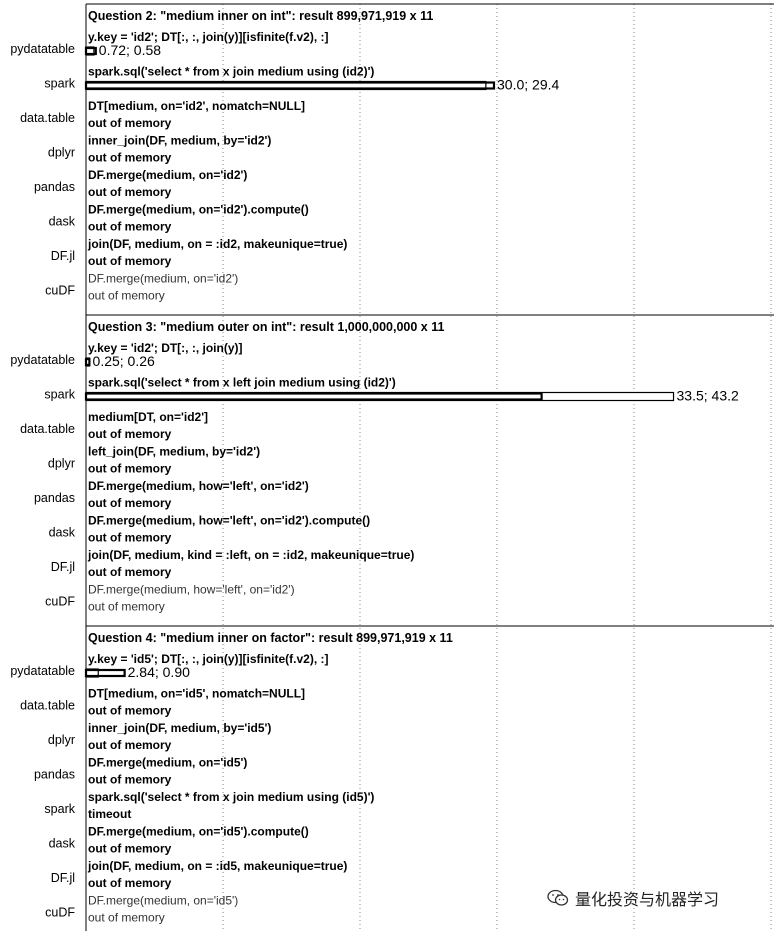 The image size is (779, 931). I want to click on code-label: DT[medium, on='id5', nomatch=NULL], so click(196, 694).